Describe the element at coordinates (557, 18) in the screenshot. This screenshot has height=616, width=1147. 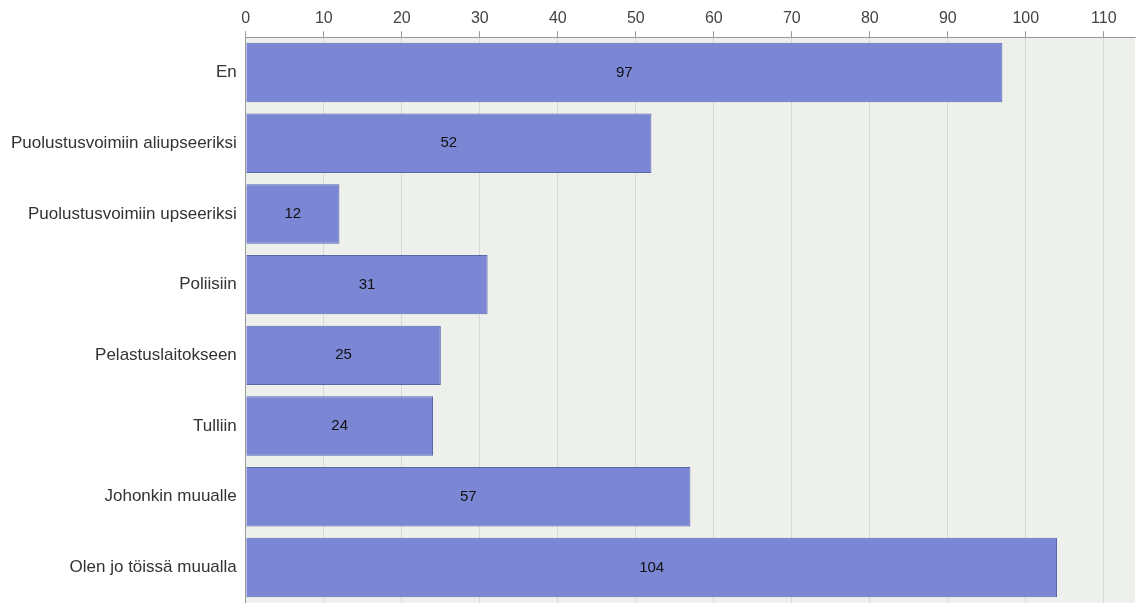
I see `x-tick-label: 40` at that location.